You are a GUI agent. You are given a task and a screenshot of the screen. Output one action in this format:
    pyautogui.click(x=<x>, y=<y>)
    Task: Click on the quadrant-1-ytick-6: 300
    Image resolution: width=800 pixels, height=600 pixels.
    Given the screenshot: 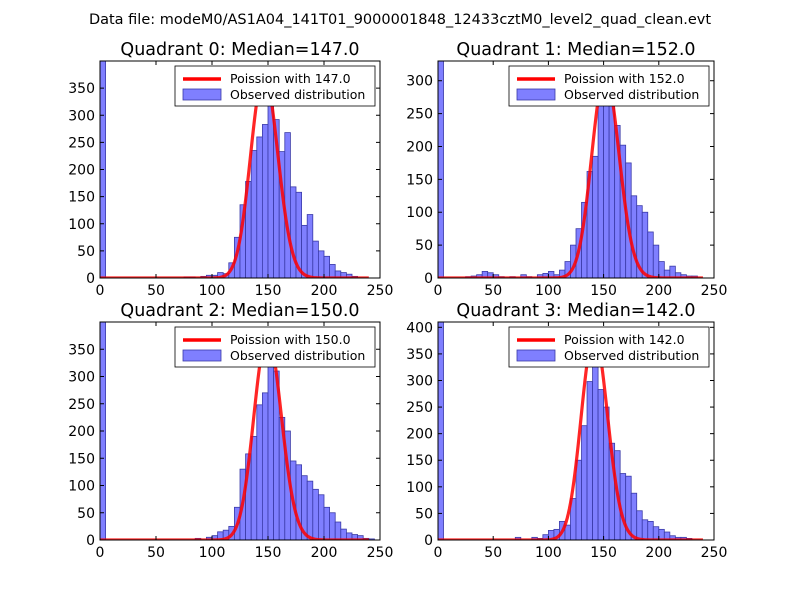 What is the action you would take?
    pyautogui.click(x=419, y=82)
    